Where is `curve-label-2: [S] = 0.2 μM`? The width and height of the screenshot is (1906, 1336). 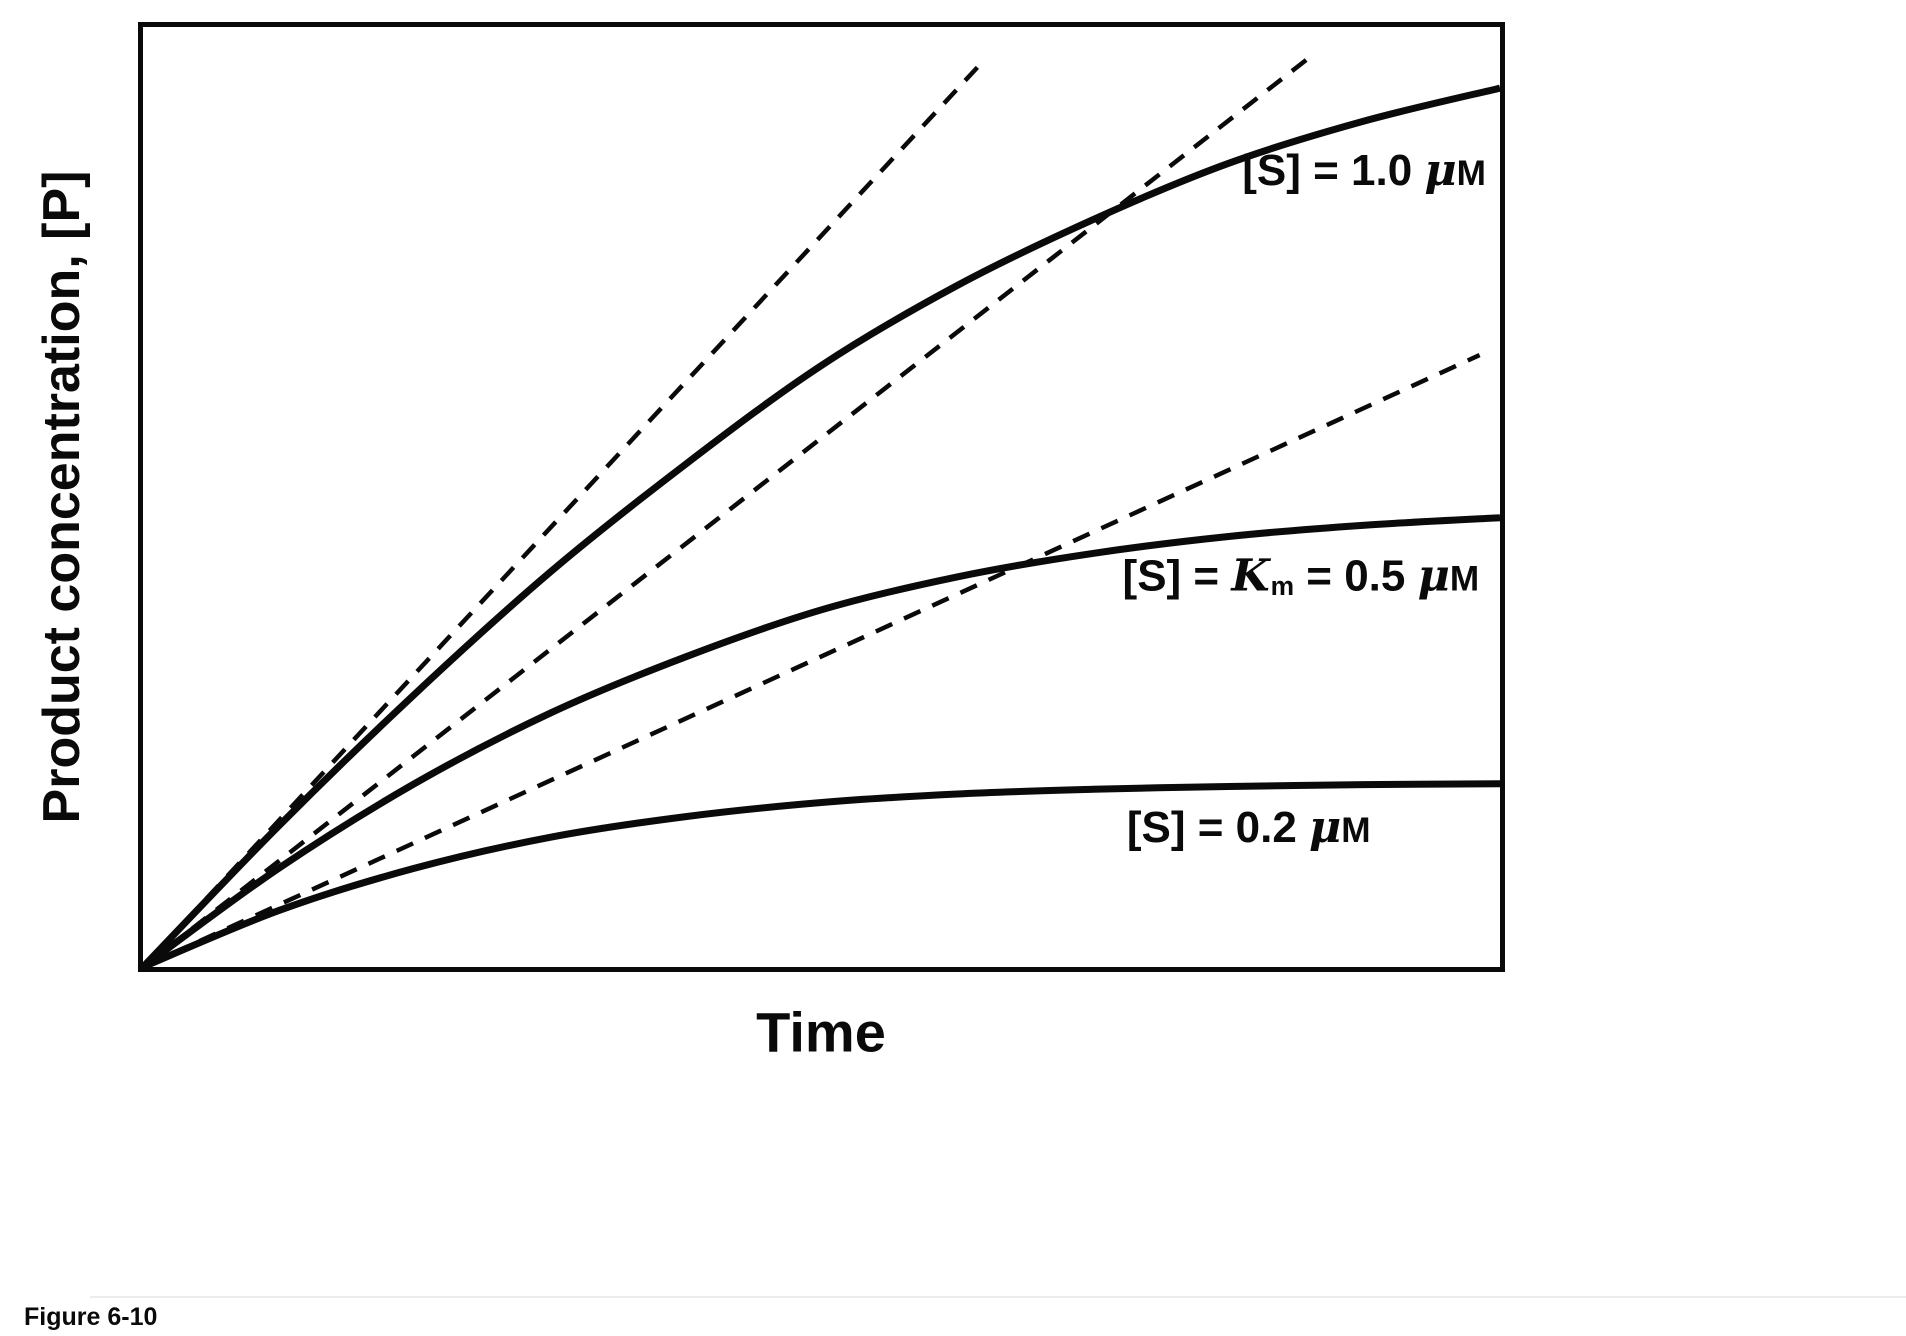 curve-label-2: [S] = 0.2 μM is located at coordinates (1249, 827).